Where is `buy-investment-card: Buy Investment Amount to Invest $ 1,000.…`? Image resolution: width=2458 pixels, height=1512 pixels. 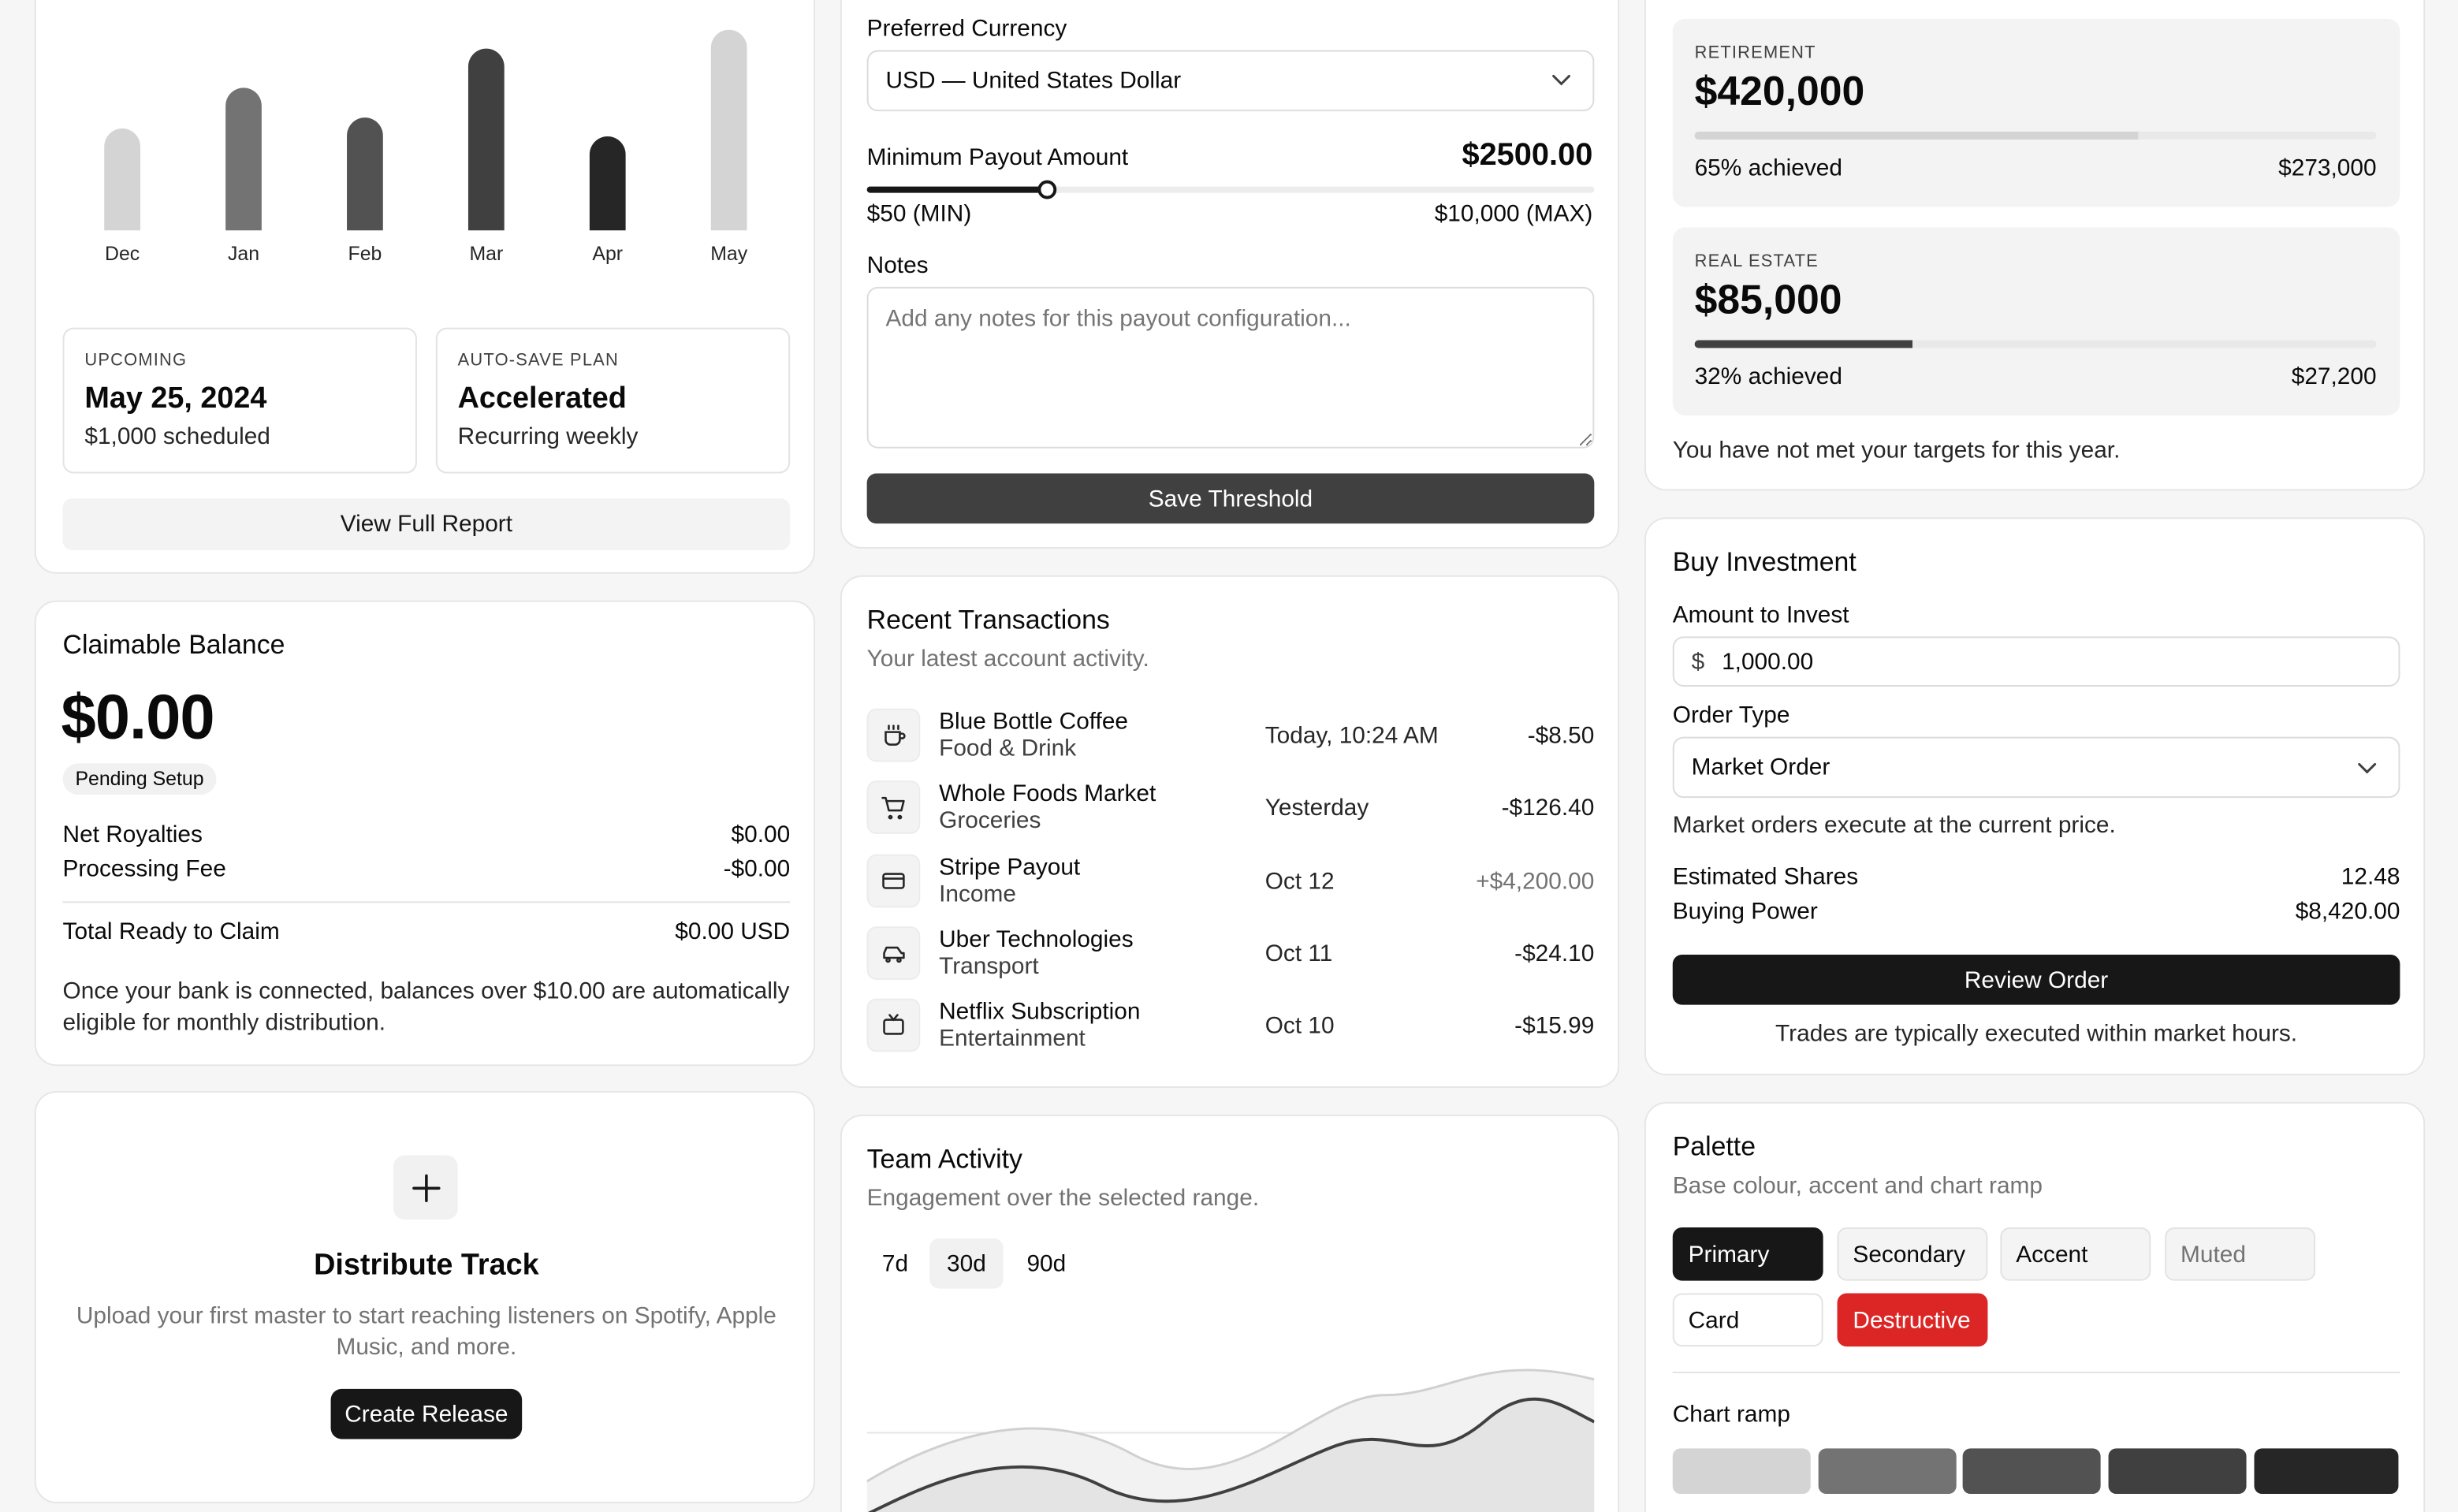
buy-investment-card: Buy Investment Amount to Invest $ 1,000.… is located at coordinates (2035, 797).